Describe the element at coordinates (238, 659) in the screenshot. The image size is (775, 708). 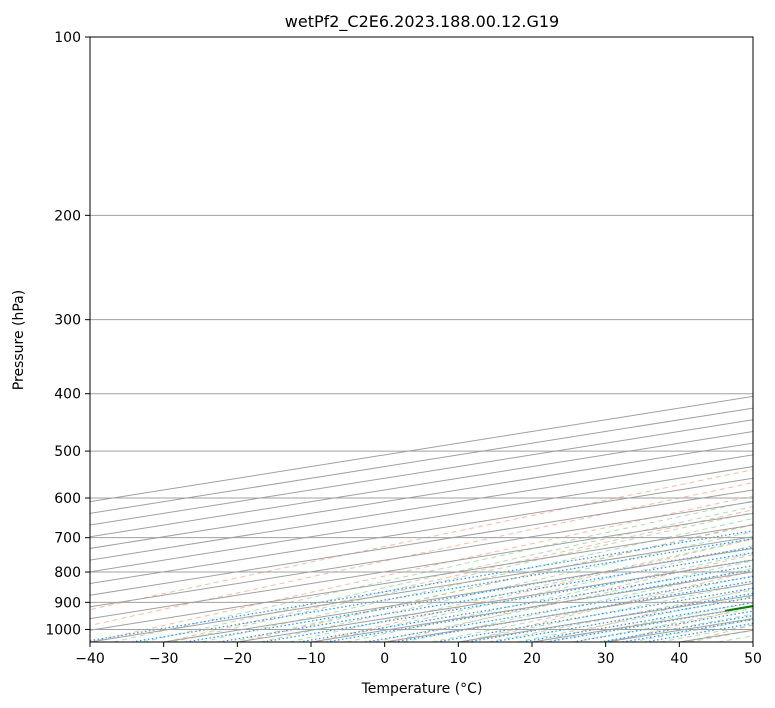
I see `x-tick-label: −20` at that location.